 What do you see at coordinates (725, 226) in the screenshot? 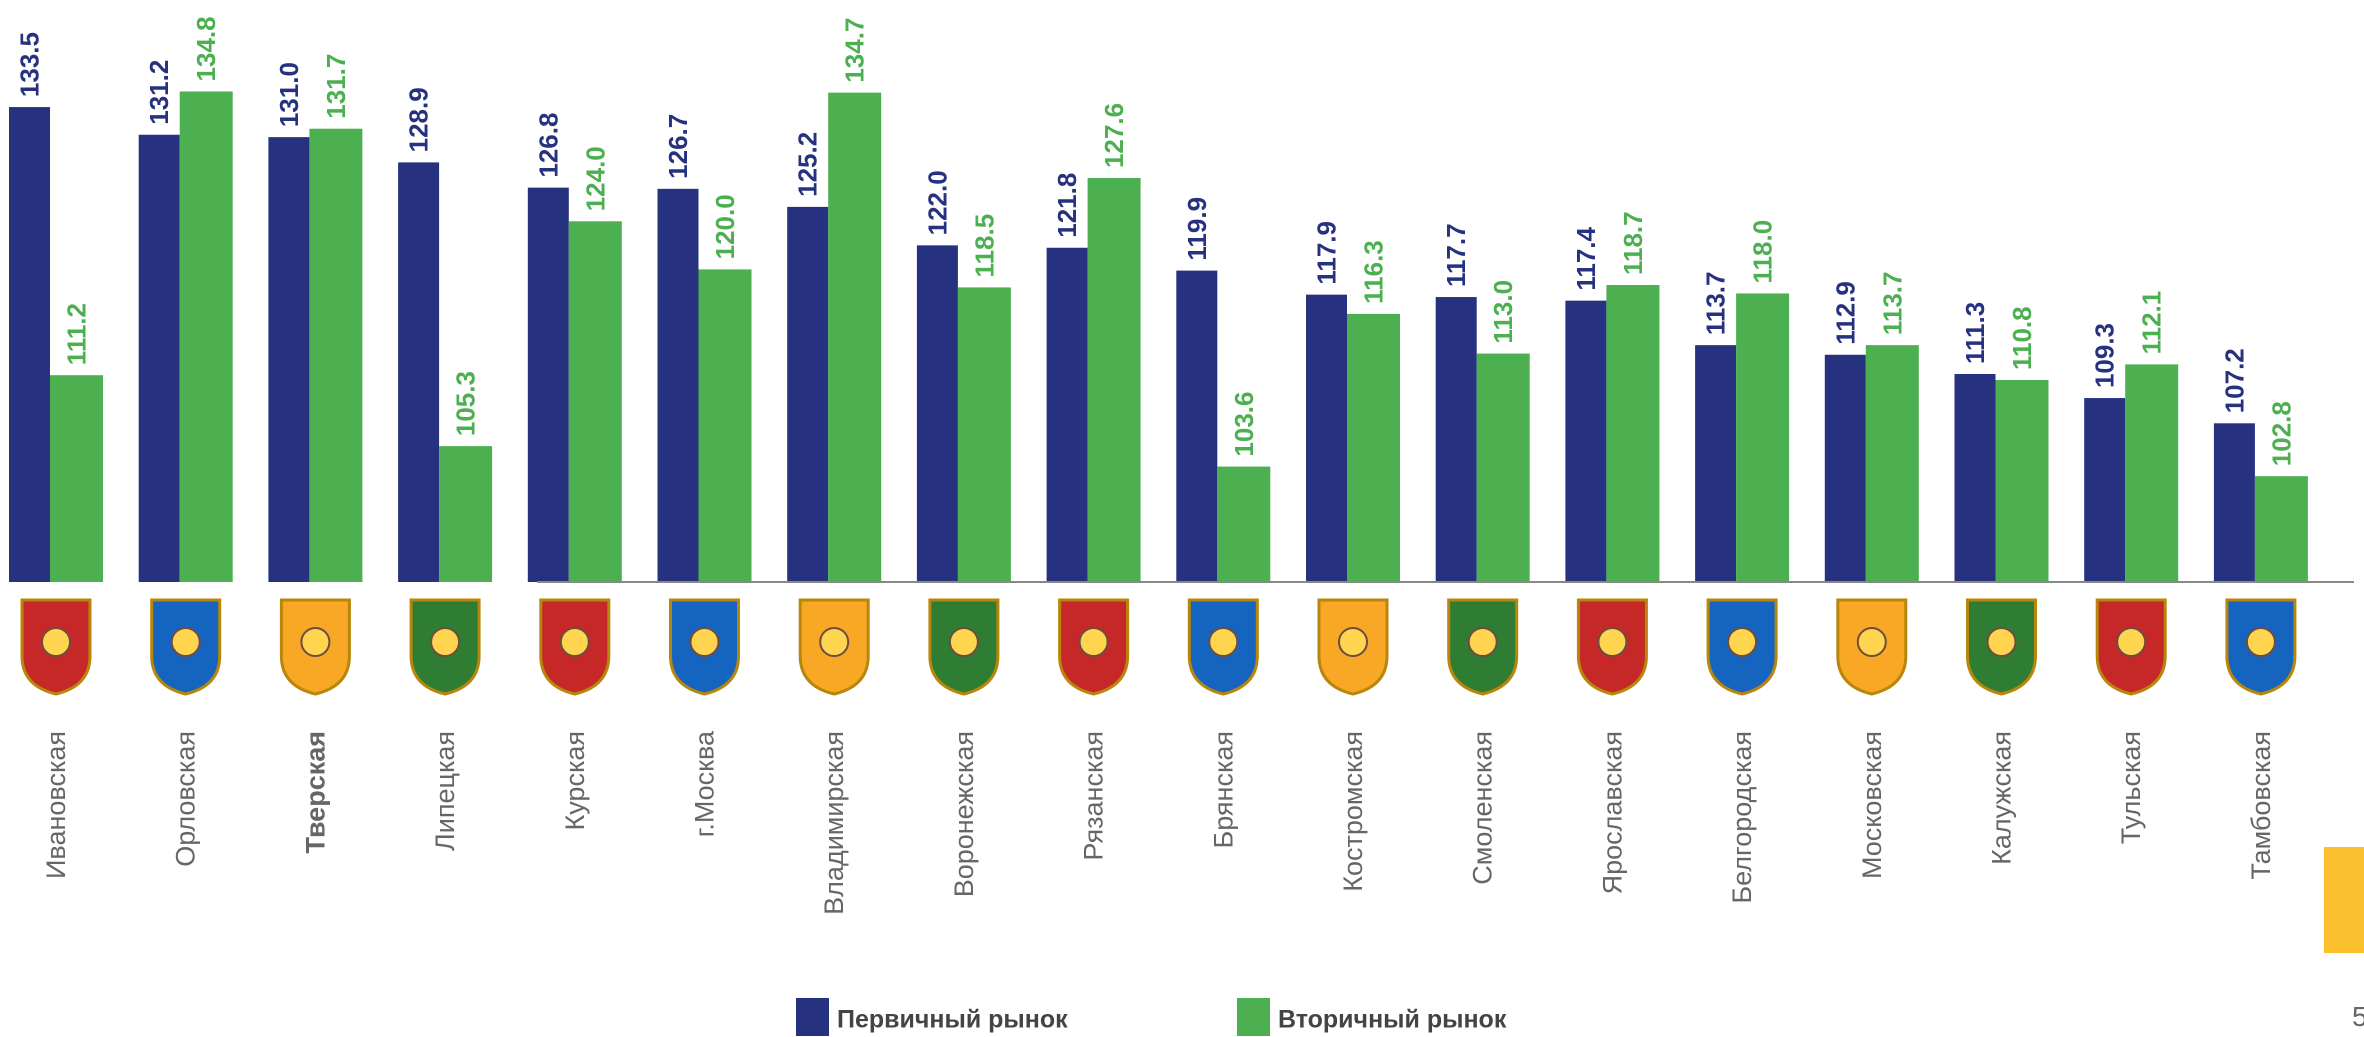
I see `value-label: 120.0` at bounding box center [725, 226].